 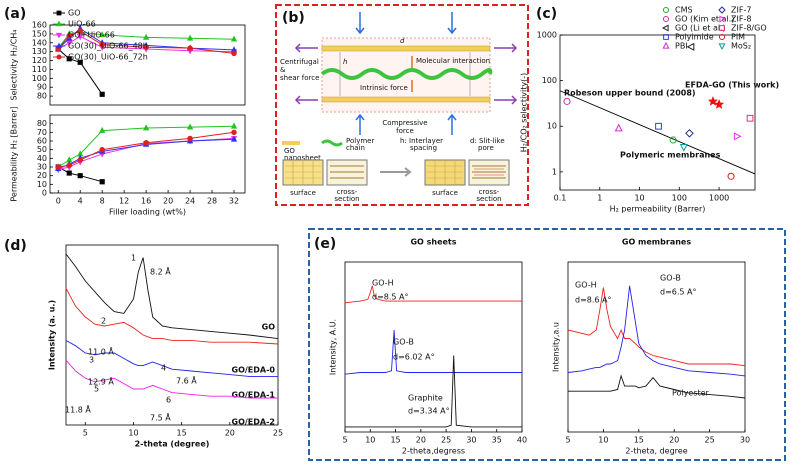 What do you see at coordinates (497, 440) in the screenshot?
I see `x-tick-label: 35` at bounding box center [497, 440].